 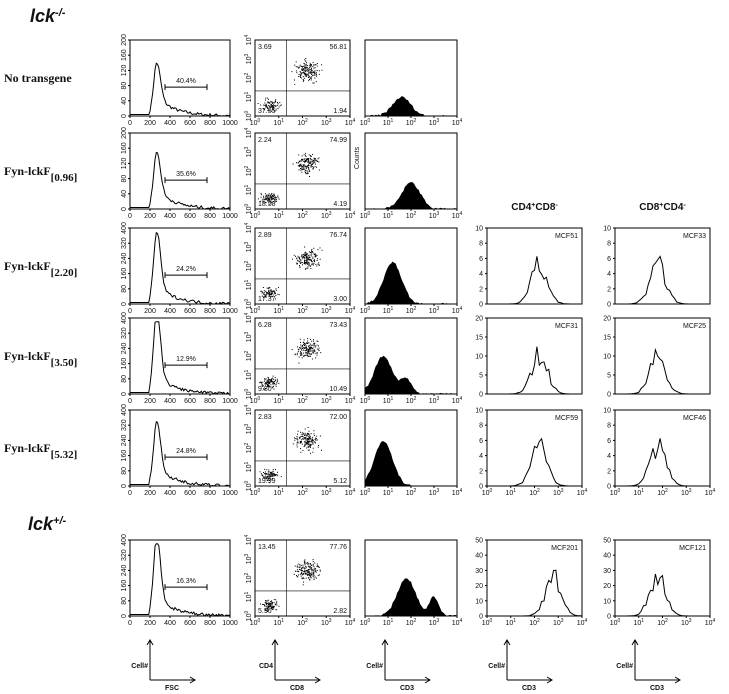 I want to click on fsc-histogram, so click(x=180, y=358).